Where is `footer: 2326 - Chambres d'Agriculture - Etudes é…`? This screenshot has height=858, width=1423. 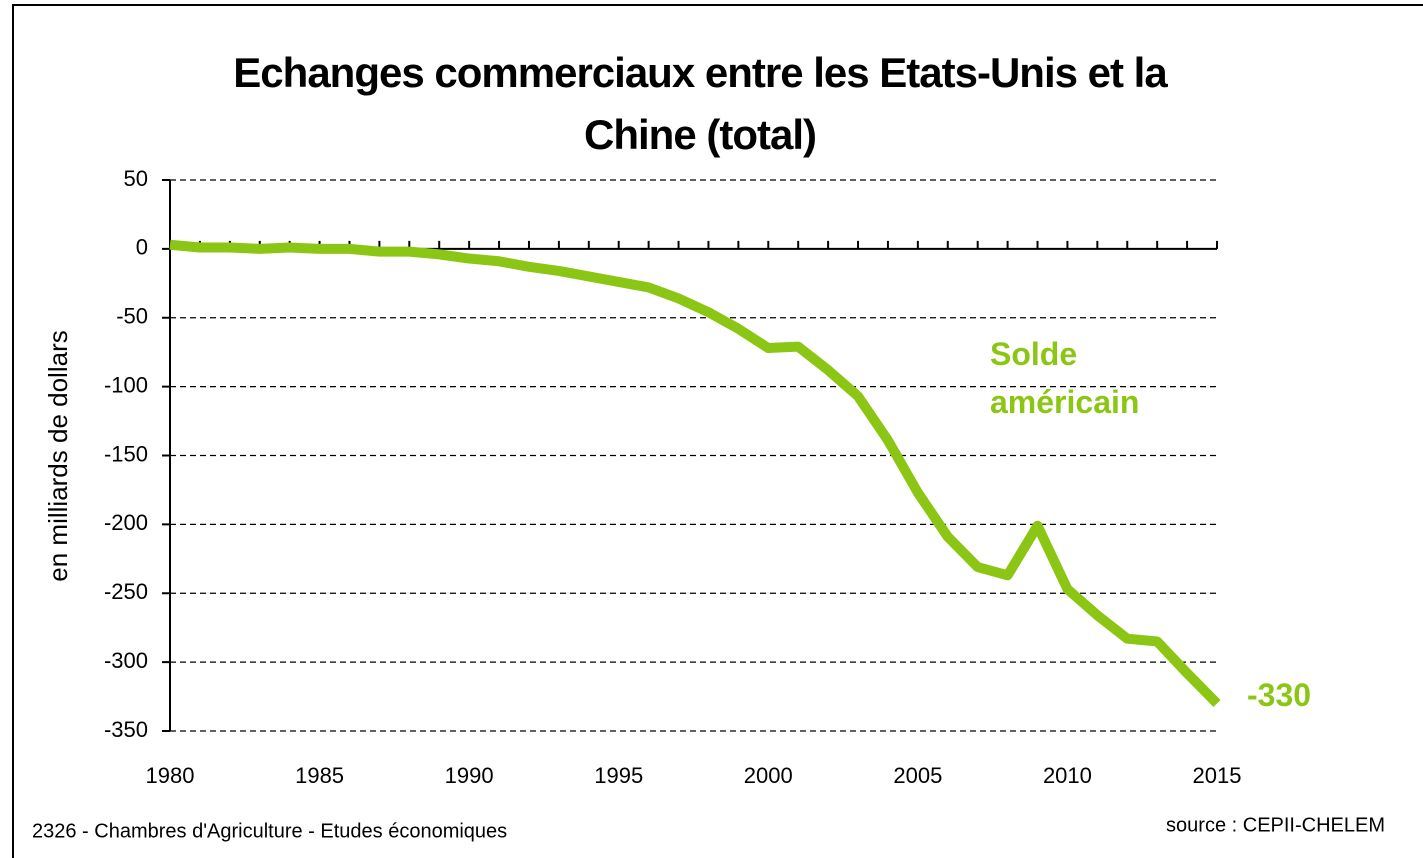 footer: 2326 - Chambres d'Agriculture - Etudes é… is located at coordinates (269, 831).